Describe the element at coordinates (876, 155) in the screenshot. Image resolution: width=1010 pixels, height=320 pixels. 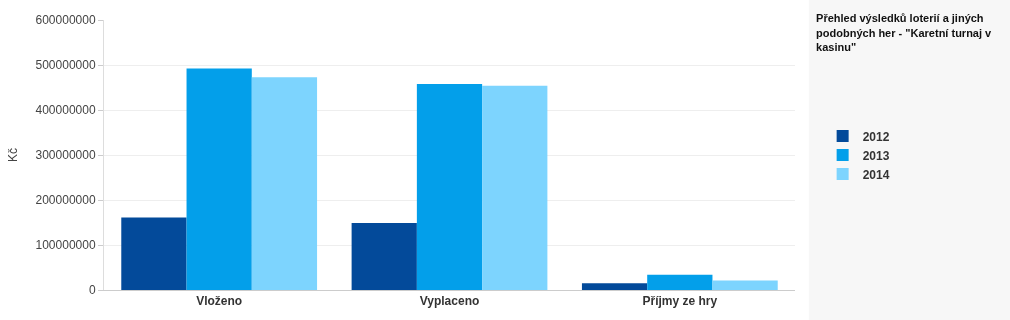
I see `legend-label: 2013` at that location.